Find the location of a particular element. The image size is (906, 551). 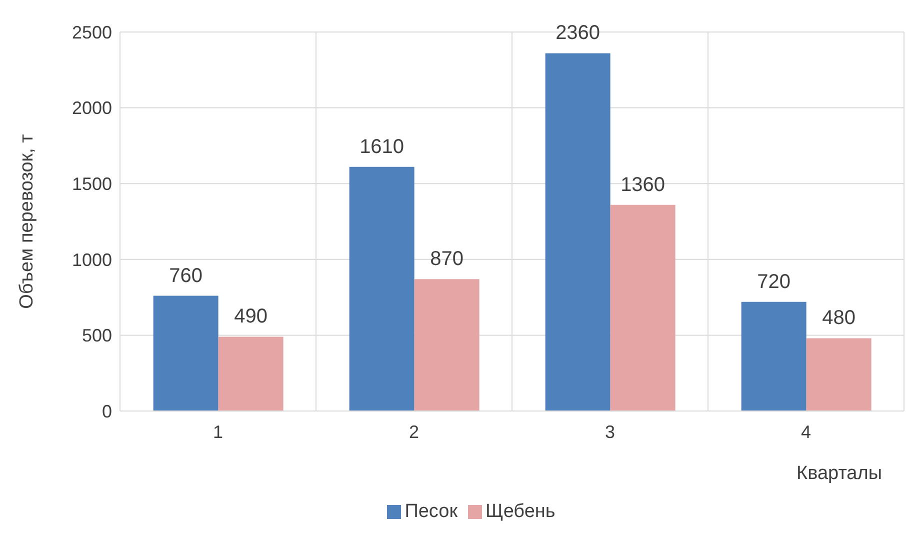

y-tick-label: 0 is located at coordinates (107, 411).